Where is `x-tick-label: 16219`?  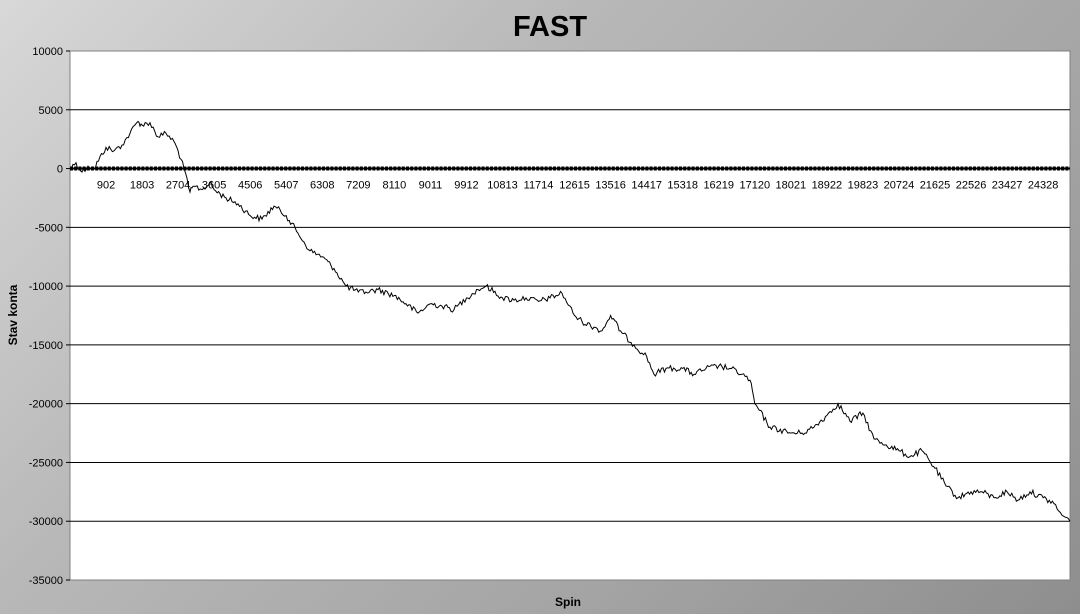
x-tick-label: 16219 is located at coordinates (718, 186).